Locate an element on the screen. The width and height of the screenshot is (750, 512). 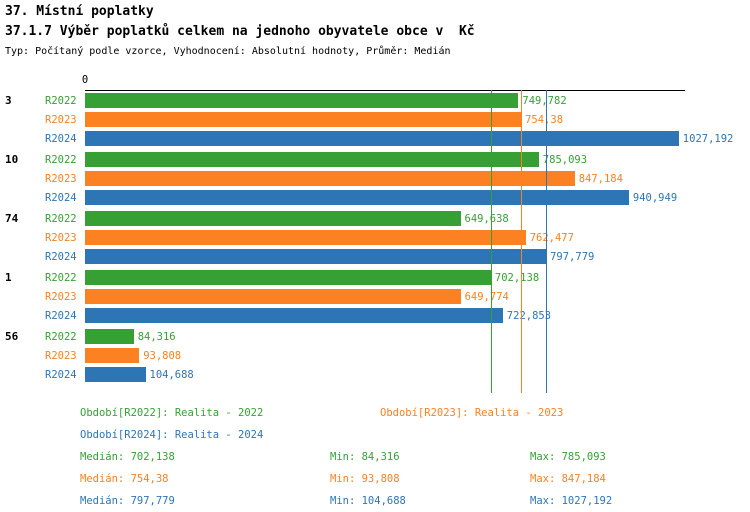
bar-row: R2024 940,949 is located at coordinates (365, 197).